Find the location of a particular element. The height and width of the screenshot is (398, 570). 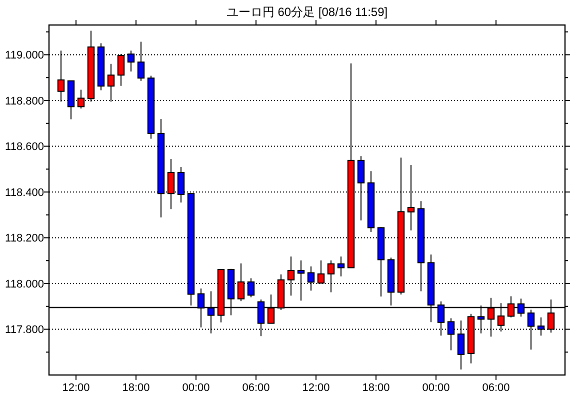

y-tick-label: 118.000 is located at coordinates (24, 284).